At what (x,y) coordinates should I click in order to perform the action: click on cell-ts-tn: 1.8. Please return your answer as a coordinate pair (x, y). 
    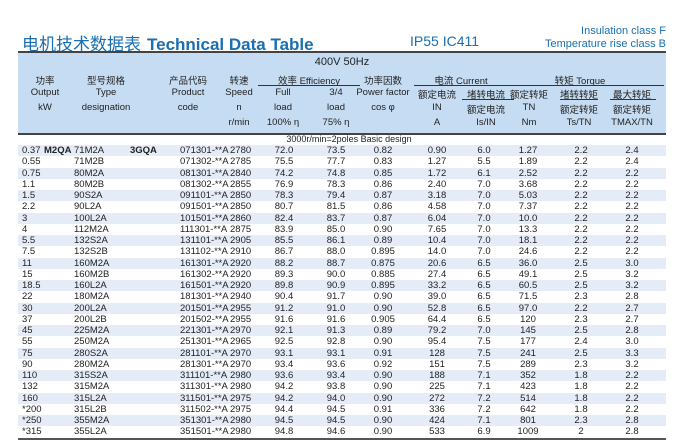
    Looking at the image, I should click on (581, 409).